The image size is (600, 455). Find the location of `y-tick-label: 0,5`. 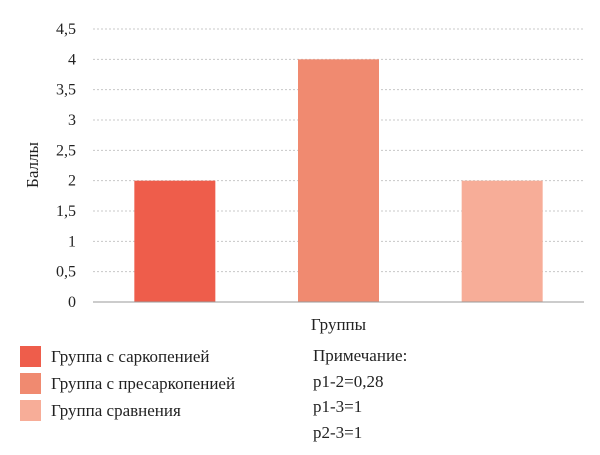

y-tick-label: 0,5 is located at coordinates (66, 272).